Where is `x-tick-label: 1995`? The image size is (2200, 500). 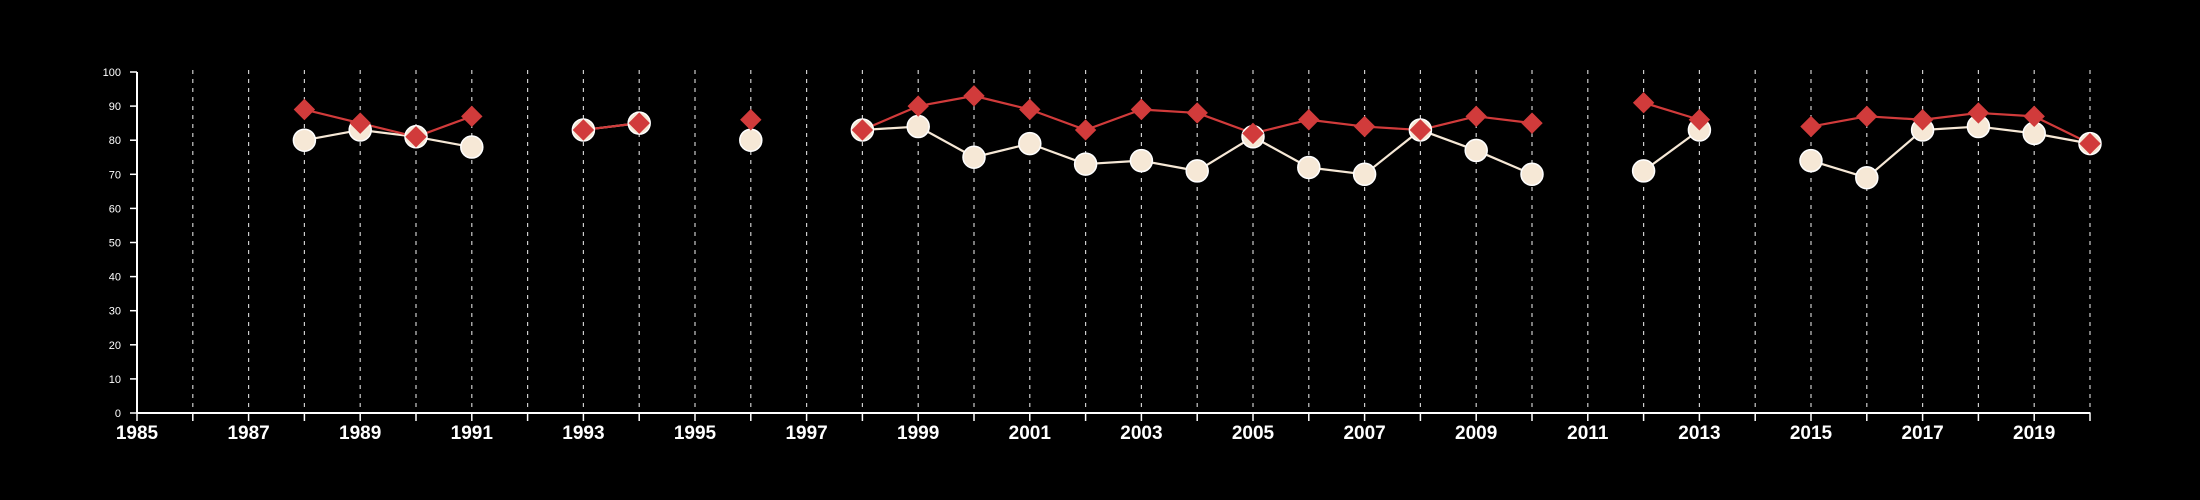
x-tick-label: 1995 is located at coordinates (695, 433).